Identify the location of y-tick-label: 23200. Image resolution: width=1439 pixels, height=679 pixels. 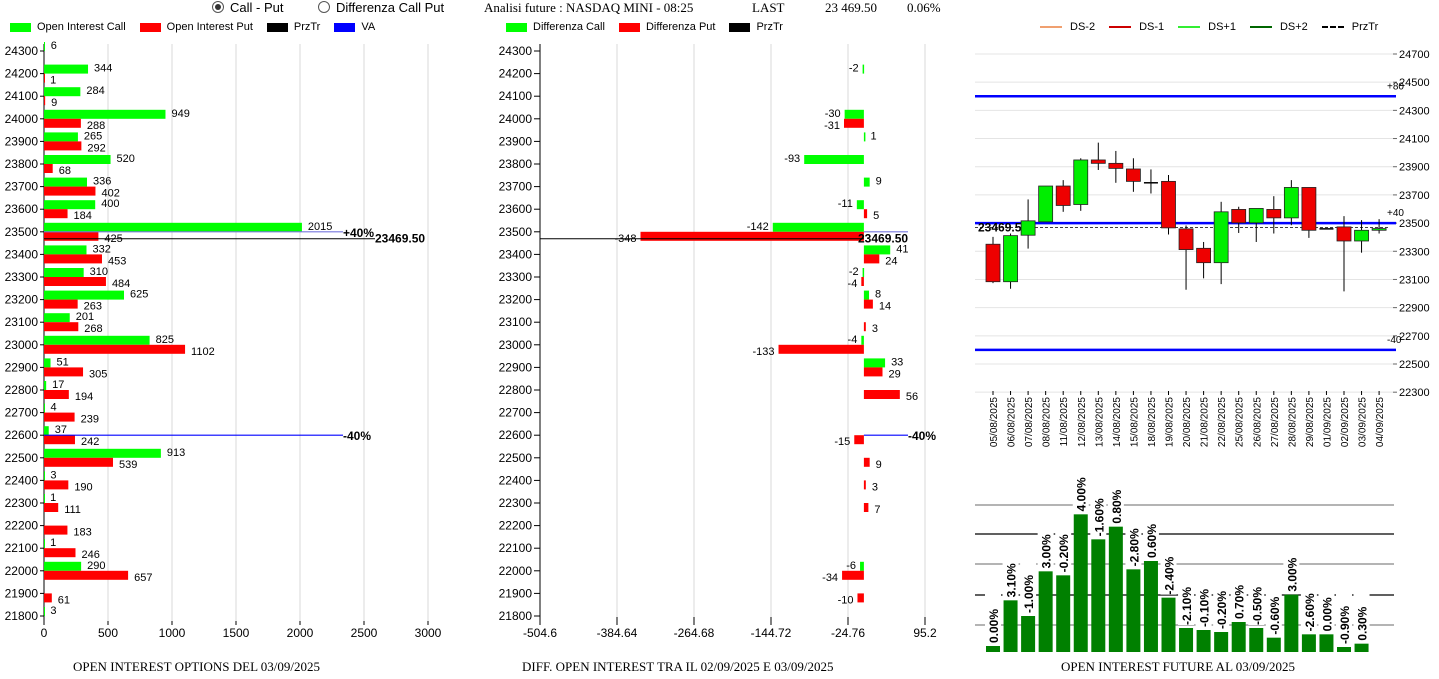
(516, 300).